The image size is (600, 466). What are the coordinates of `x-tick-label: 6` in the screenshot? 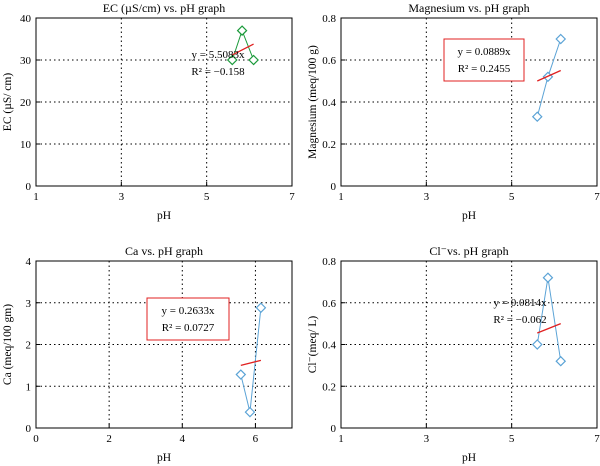 It's located at (256, 439).